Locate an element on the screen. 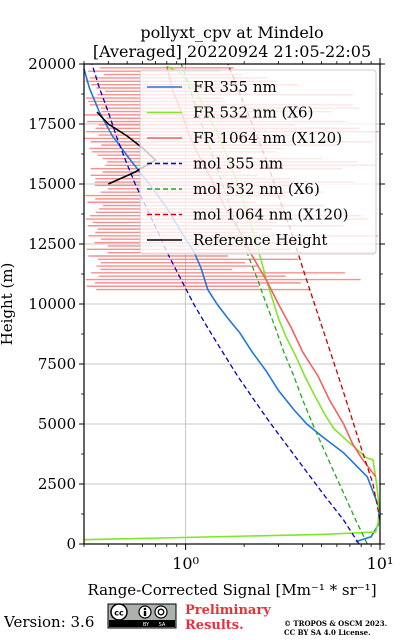 This screenshot has width=400, height=640. y-axis-label: Height (m) is located at coordinates (8, 304).